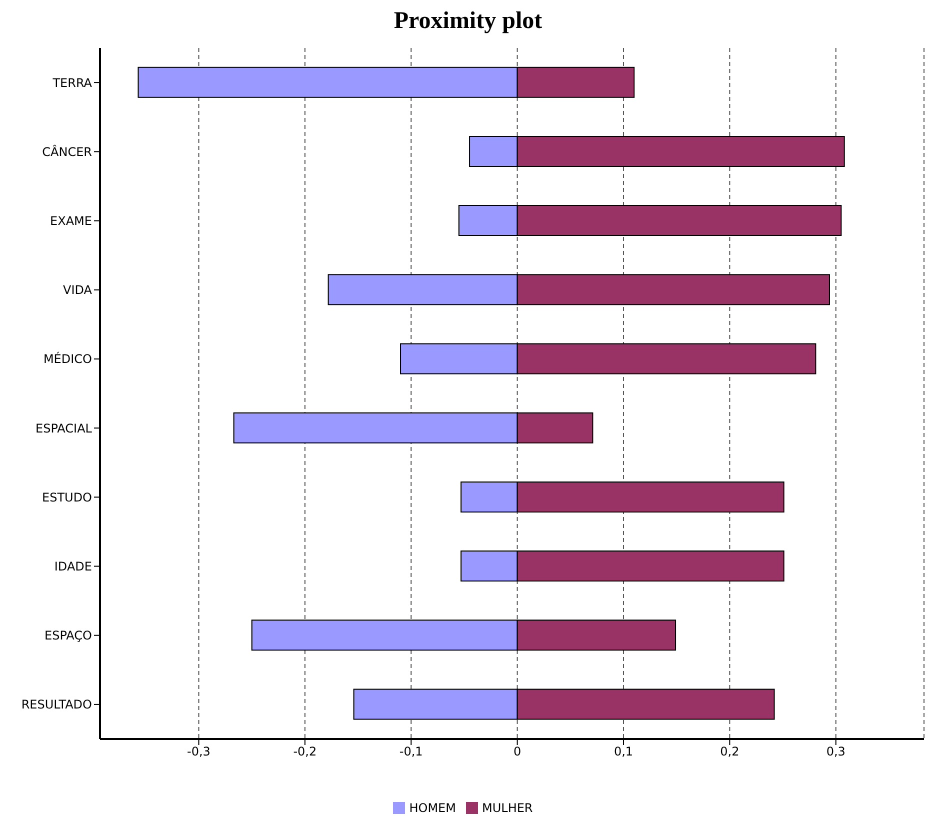 This screenshot has width=936, height=835. I want to click on y-tick-label: ESTUDO, so click(67, 497).